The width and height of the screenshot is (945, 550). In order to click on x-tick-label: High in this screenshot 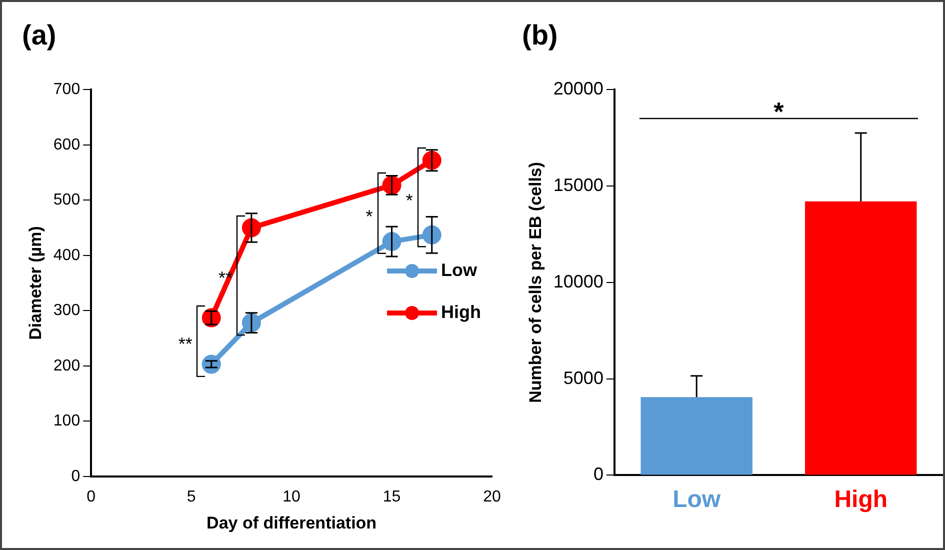, I will do `click(861, 500)`.